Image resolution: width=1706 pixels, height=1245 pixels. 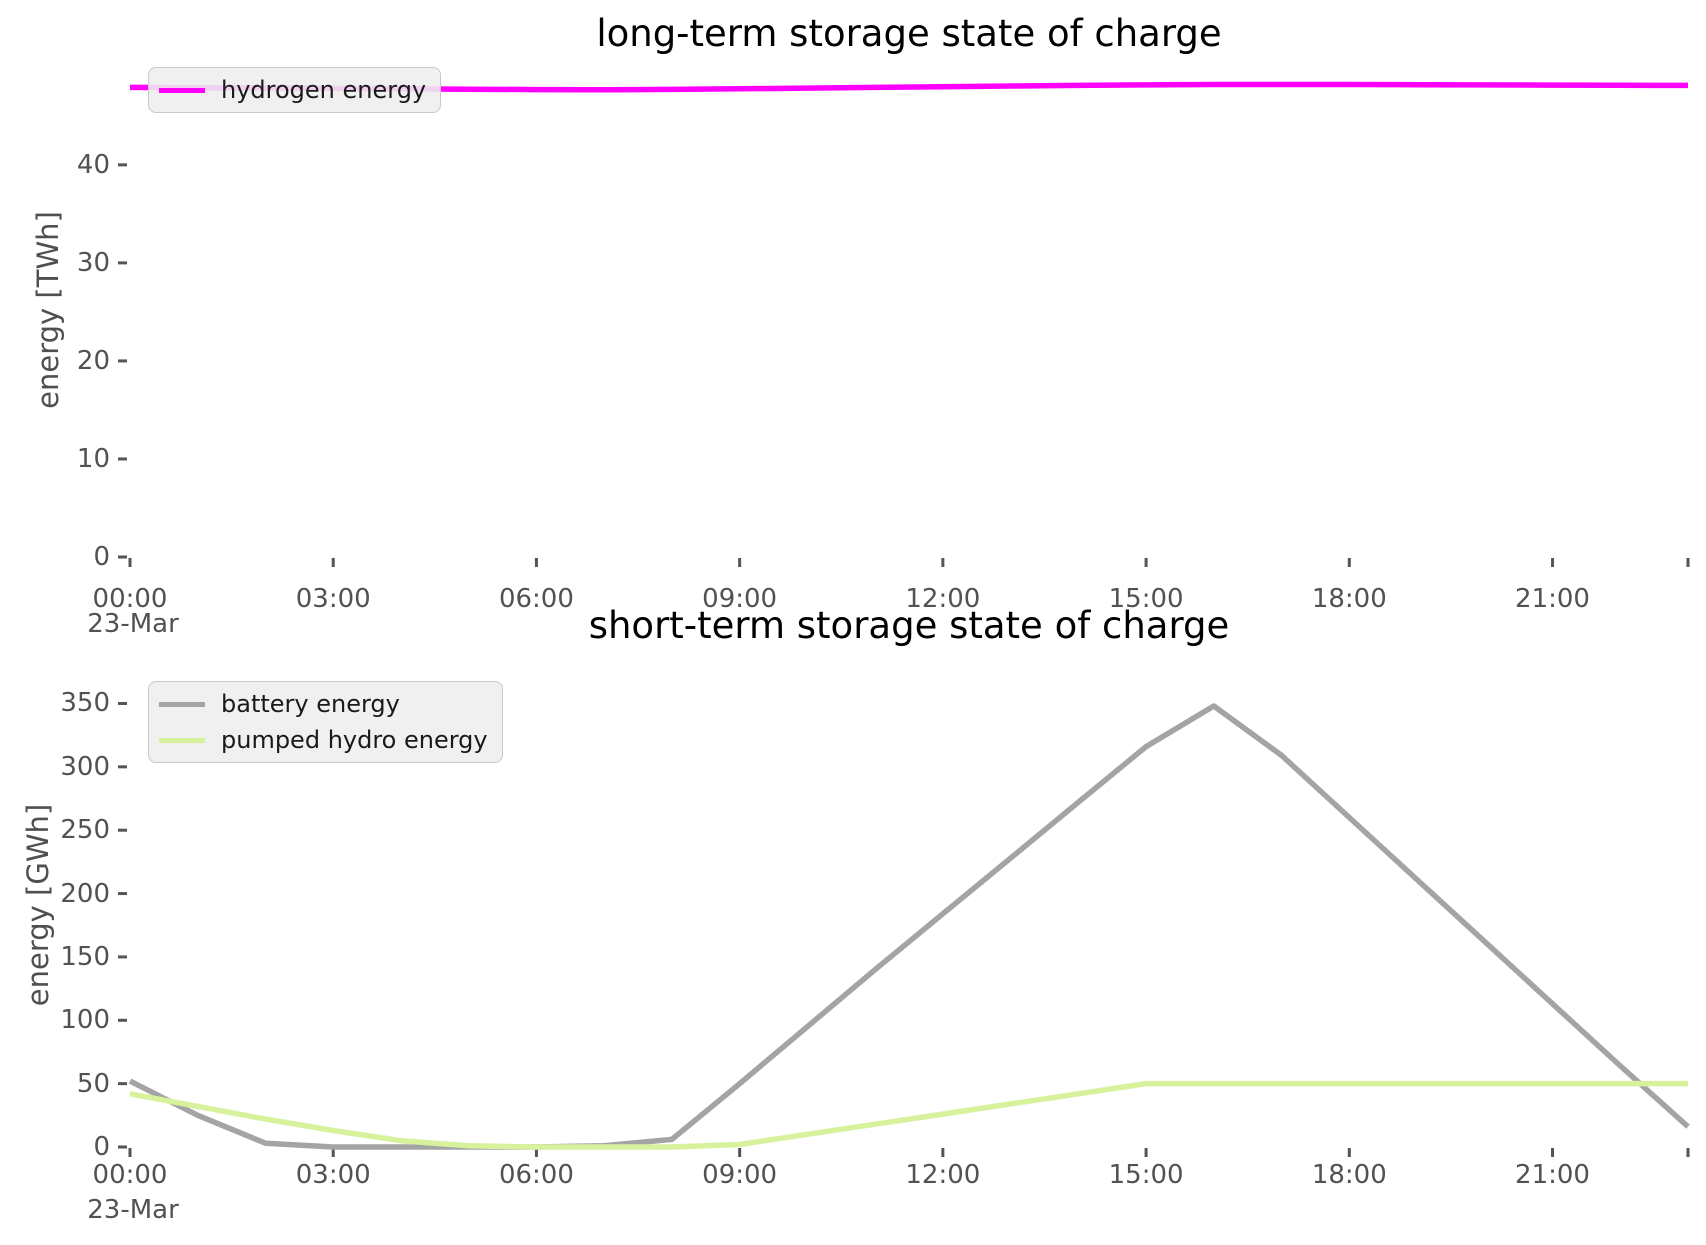 I want to click on series-line-pumped-hydro-energy, so click(x=908, y=1115).